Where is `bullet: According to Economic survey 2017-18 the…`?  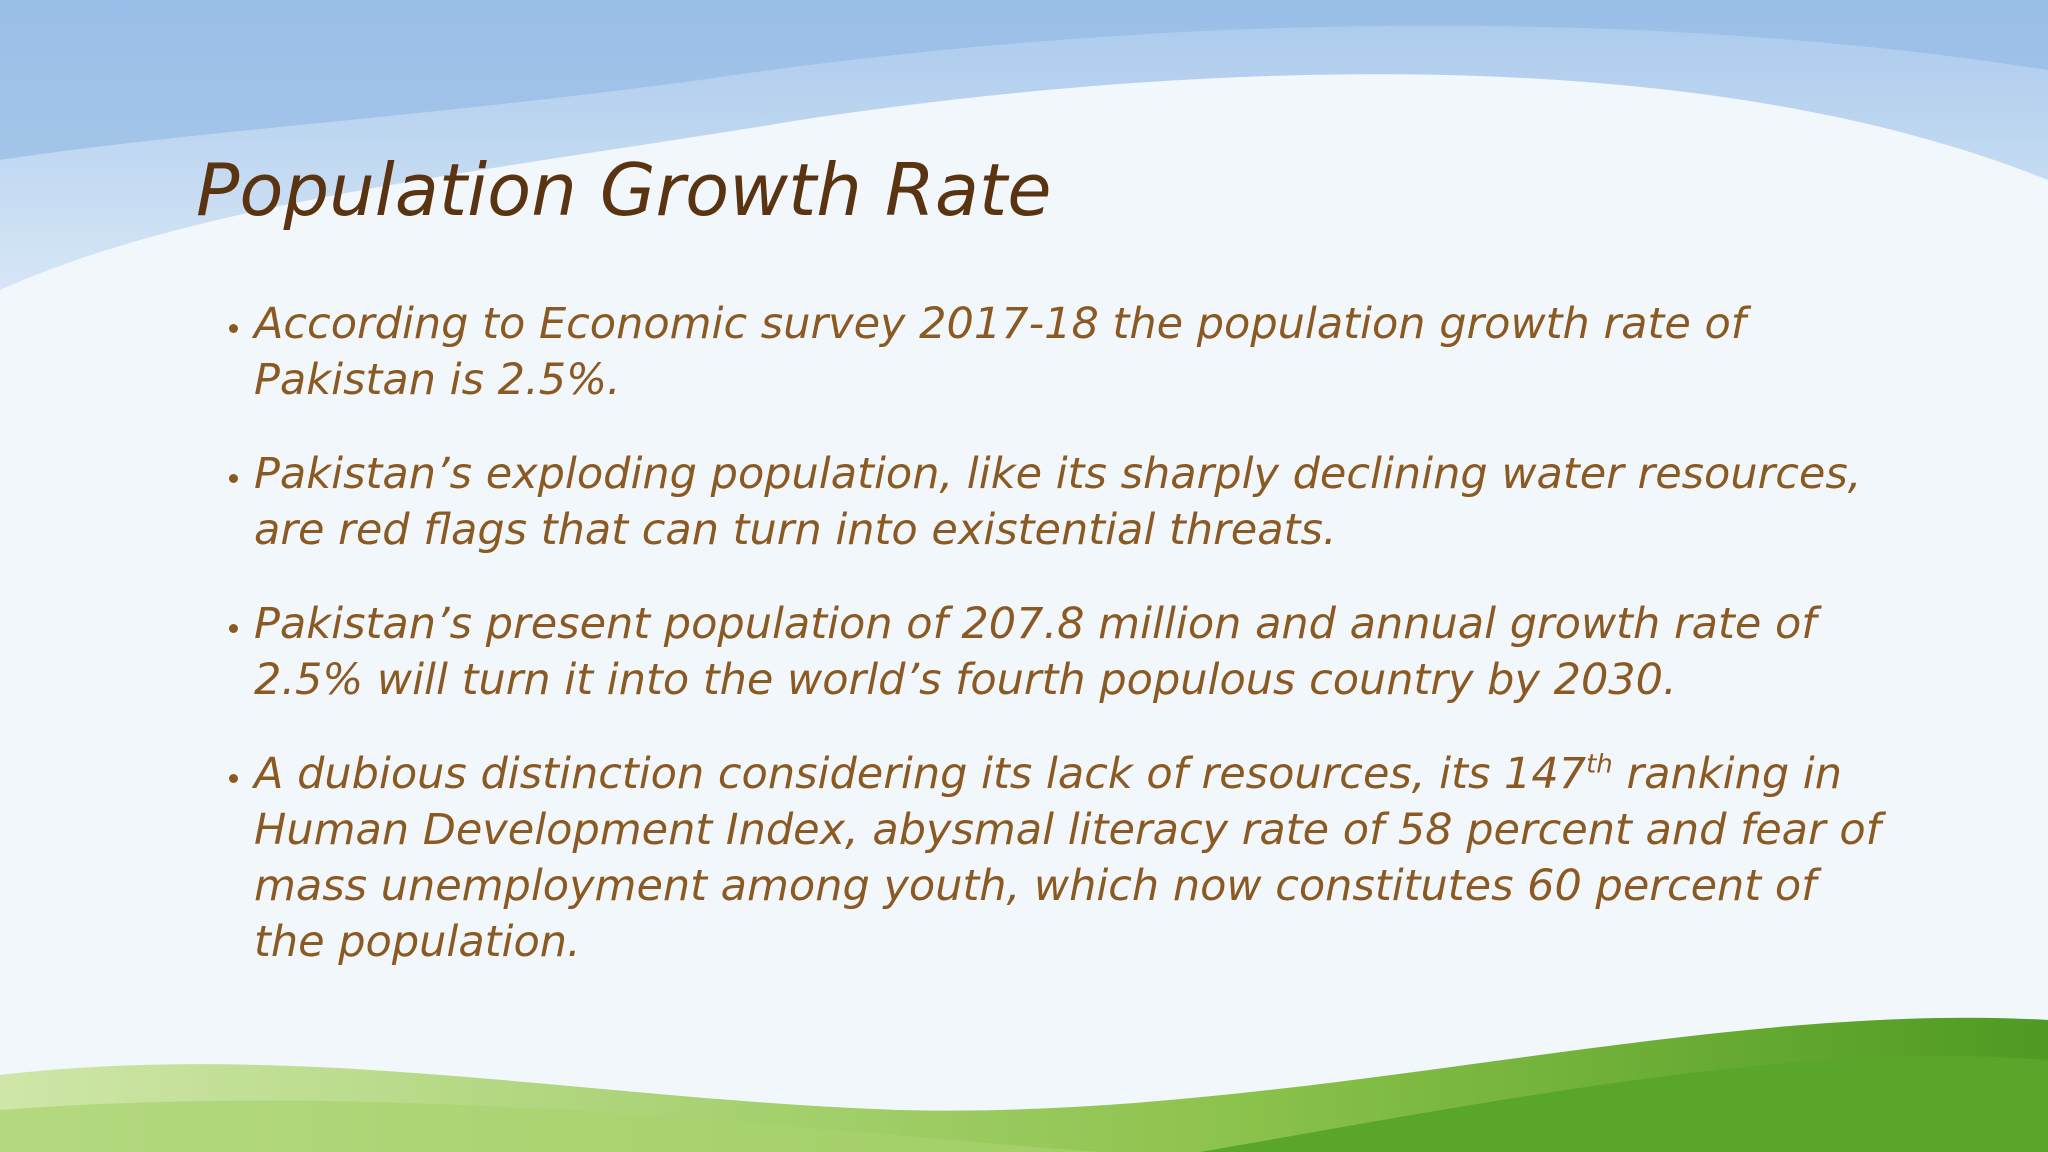 bullet: According to Economic survey 2017-18 the… is located at coordinates (1074, 352).